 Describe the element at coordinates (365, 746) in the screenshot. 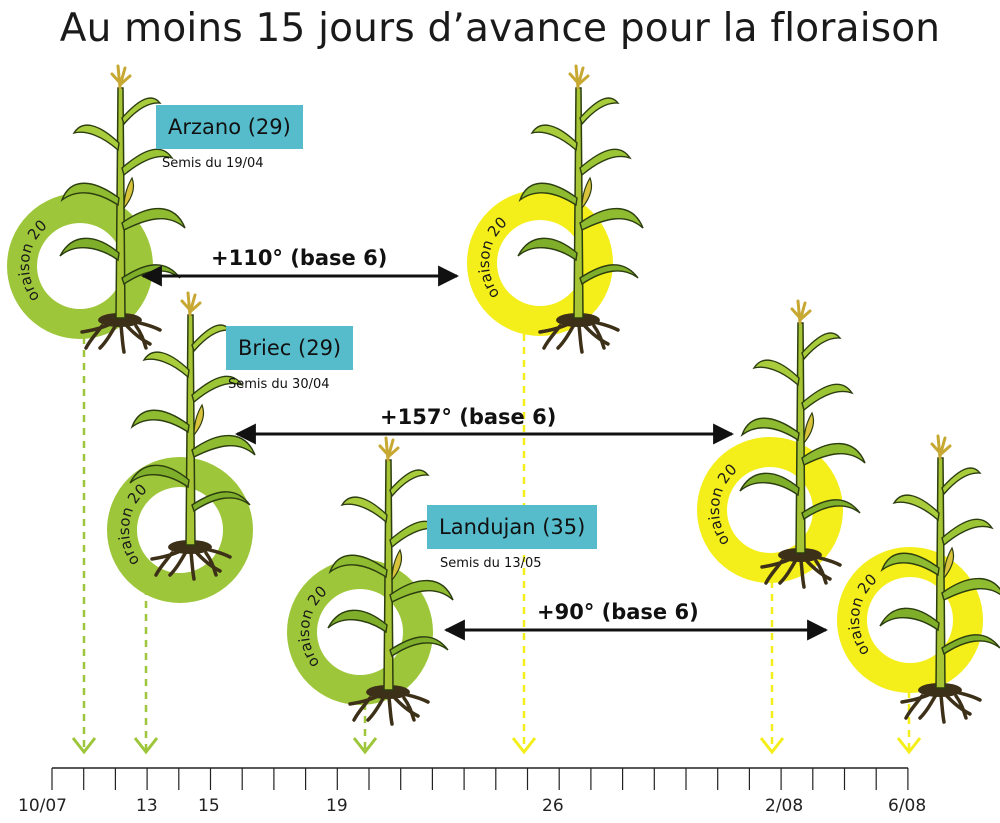

I see `connector-arrowhead-landujan-2022` at that location.